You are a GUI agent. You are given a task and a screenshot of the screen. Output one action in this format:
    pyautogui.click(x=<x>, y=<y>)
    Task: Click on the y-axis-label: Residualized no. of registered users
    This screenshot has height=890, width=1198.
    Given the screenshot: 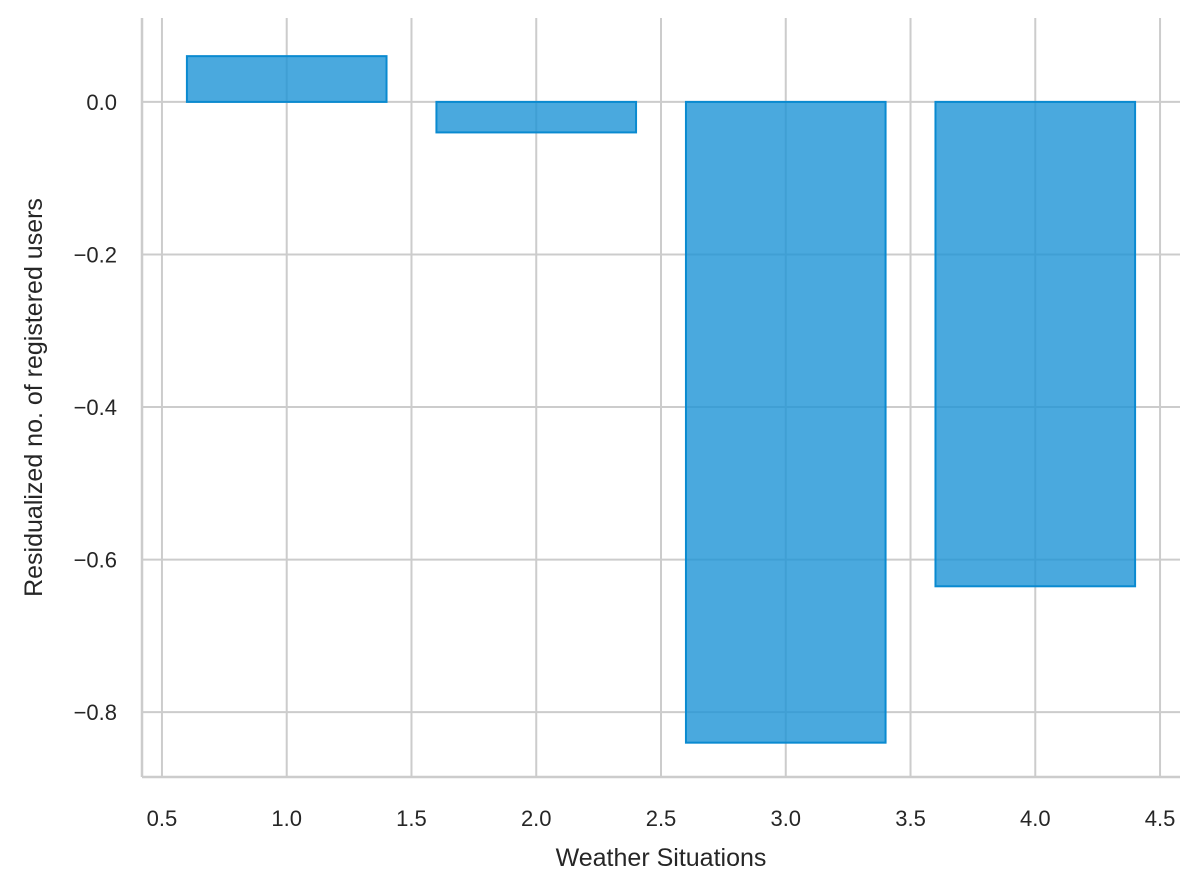 What is the action you would take?
    pyautogui.click(x=34, y=397)
    